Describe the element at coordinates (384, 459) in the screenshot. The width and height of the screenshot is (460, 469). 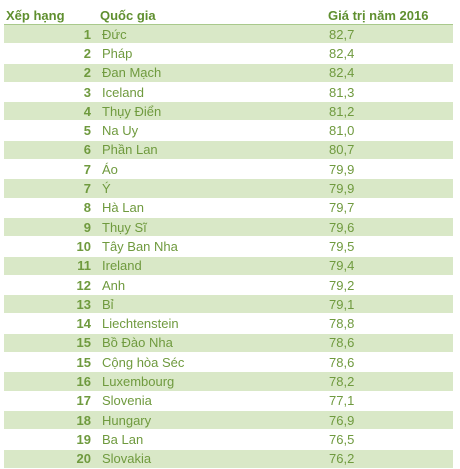
I see `value-cell: 76,2` at that location.